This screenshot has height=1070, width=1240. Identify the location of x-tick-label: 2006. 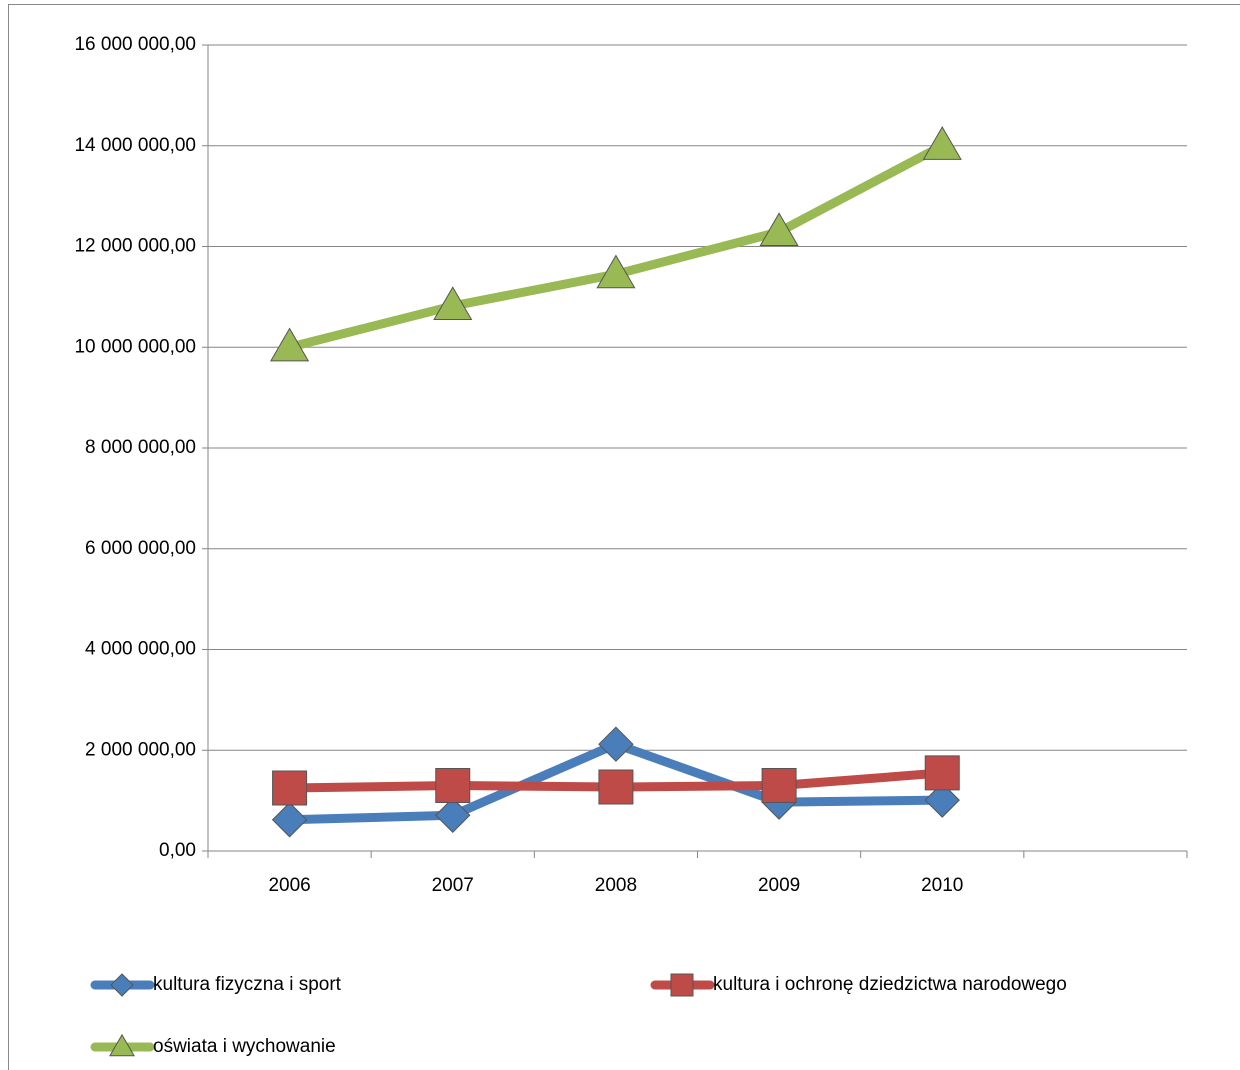
(289, 885).